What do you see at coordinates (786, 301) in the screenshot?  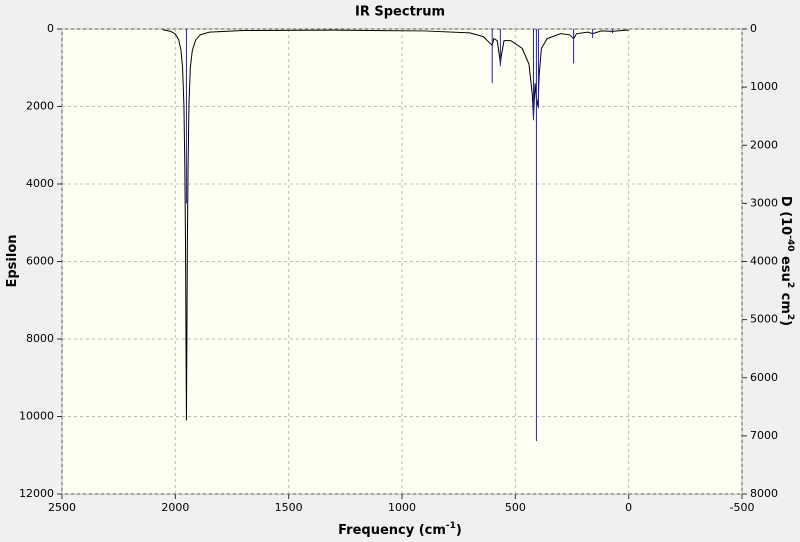 I see `y2-axis-title-part: cm` at bounding box center [786, 301].